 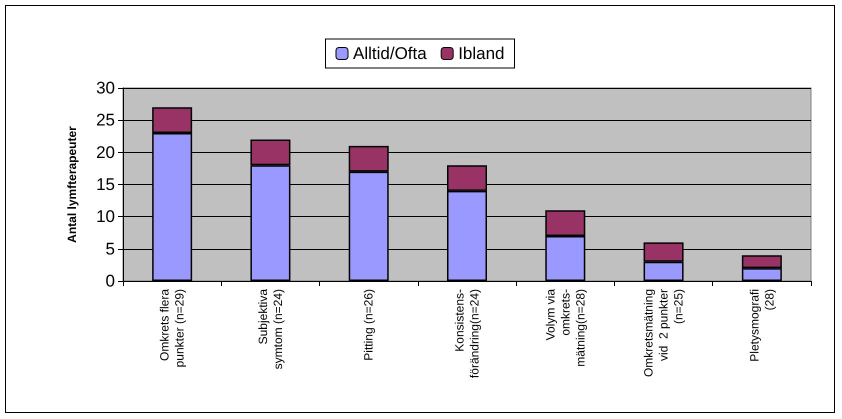 What do you see at coordinates (110, 248) in the screenshot?
I see `y-tick-label: 5` at bounding box center [110, 248].